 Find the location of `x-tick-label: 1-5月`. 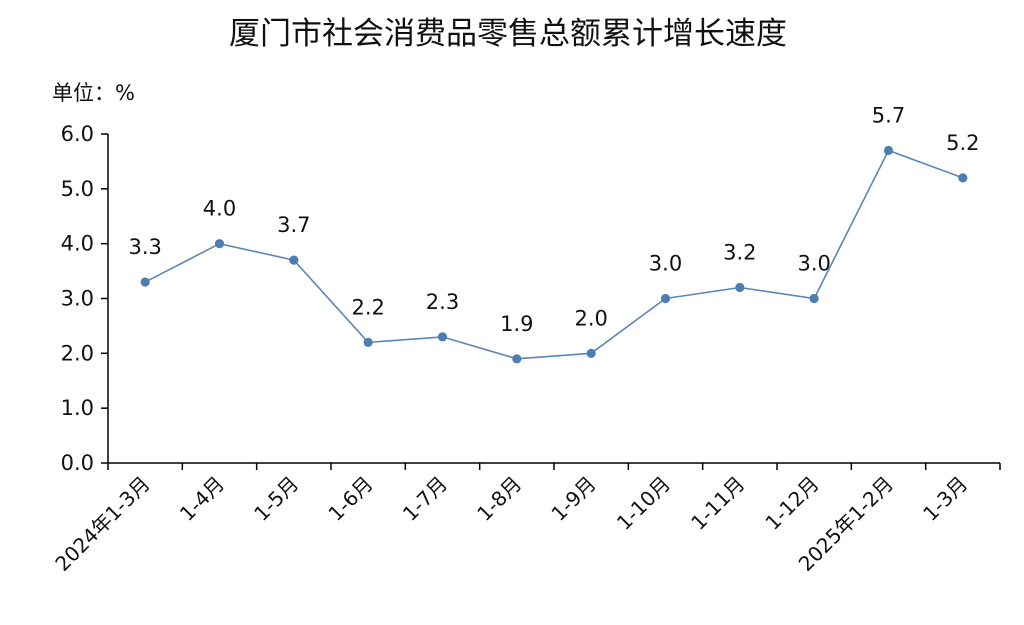

x-tick-label: 1-5月 is located at coordinates (276, 499).